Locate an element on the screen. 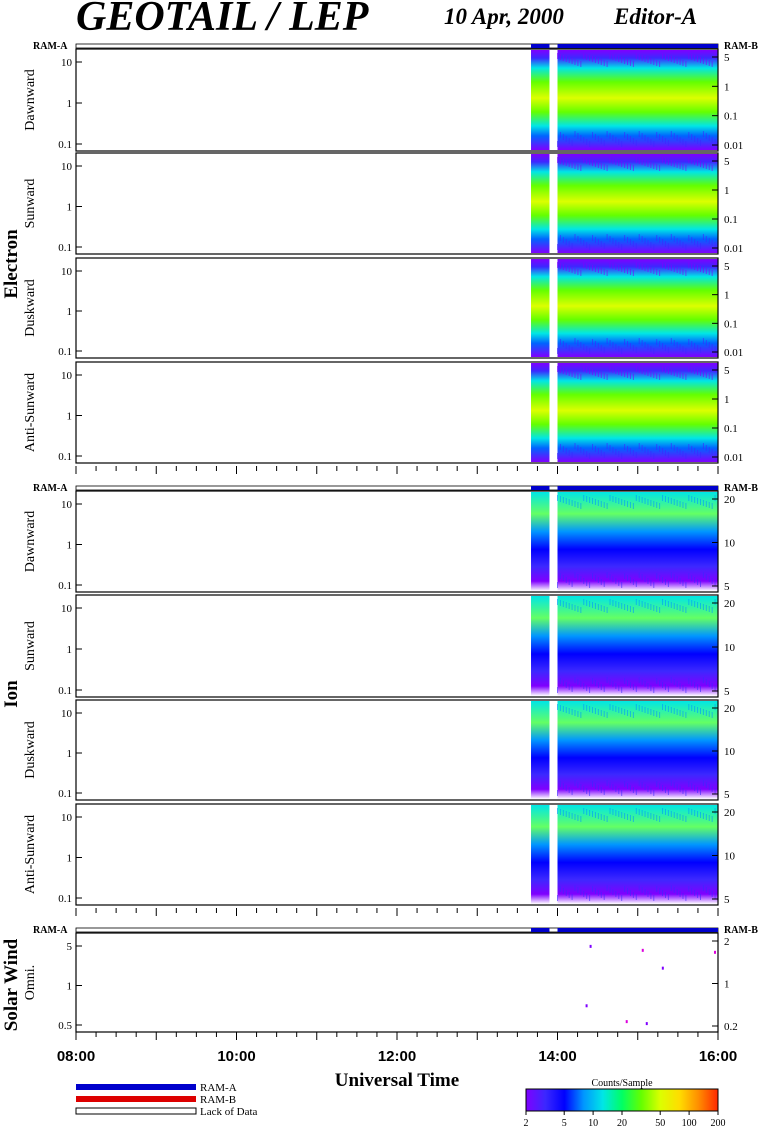  colorbar-ticks: 2 5 10 20 50 100 200 is located at coordinates (625, 1119).